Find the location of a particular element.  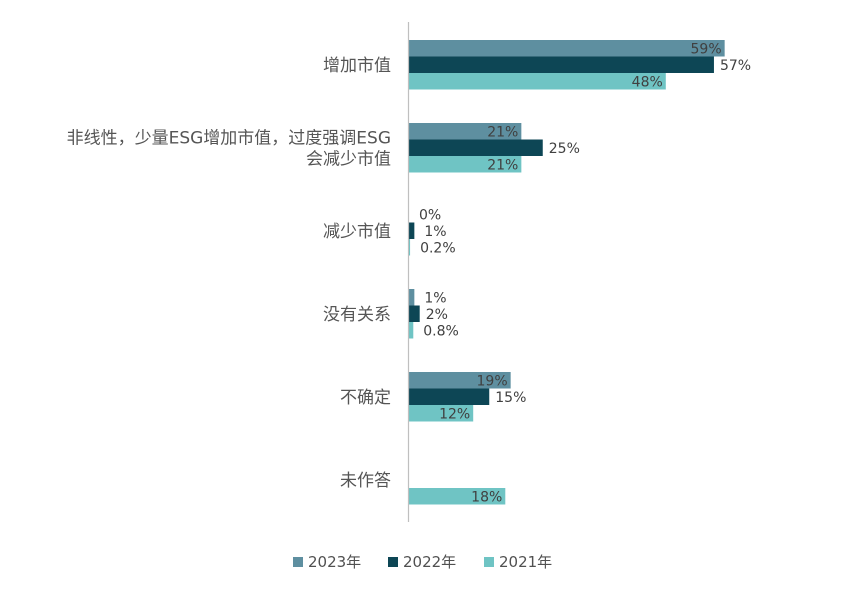

bar-2021年-1 is located at coordinates (465, 164).